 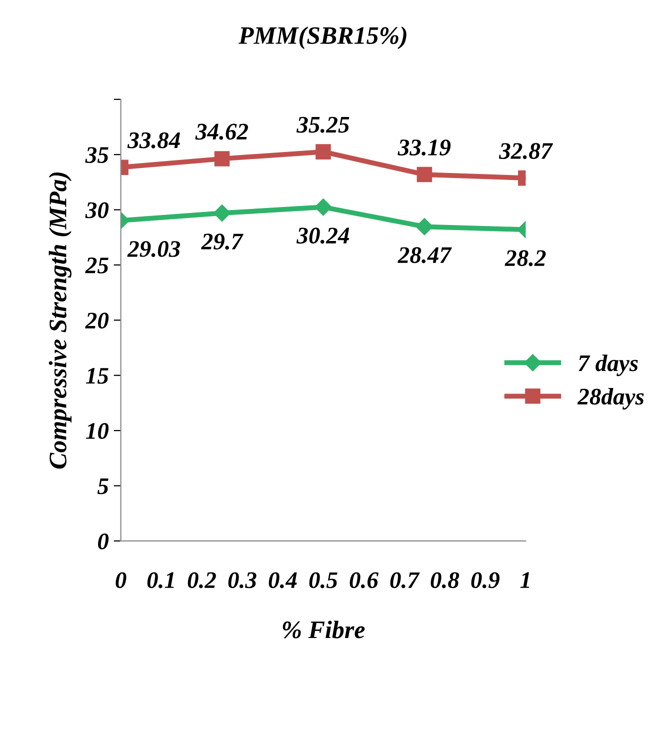 What do you see at coordinates (97, 376) in the screenshot?
I see `y-tick-label: 15` at bounding box center [97, 376].